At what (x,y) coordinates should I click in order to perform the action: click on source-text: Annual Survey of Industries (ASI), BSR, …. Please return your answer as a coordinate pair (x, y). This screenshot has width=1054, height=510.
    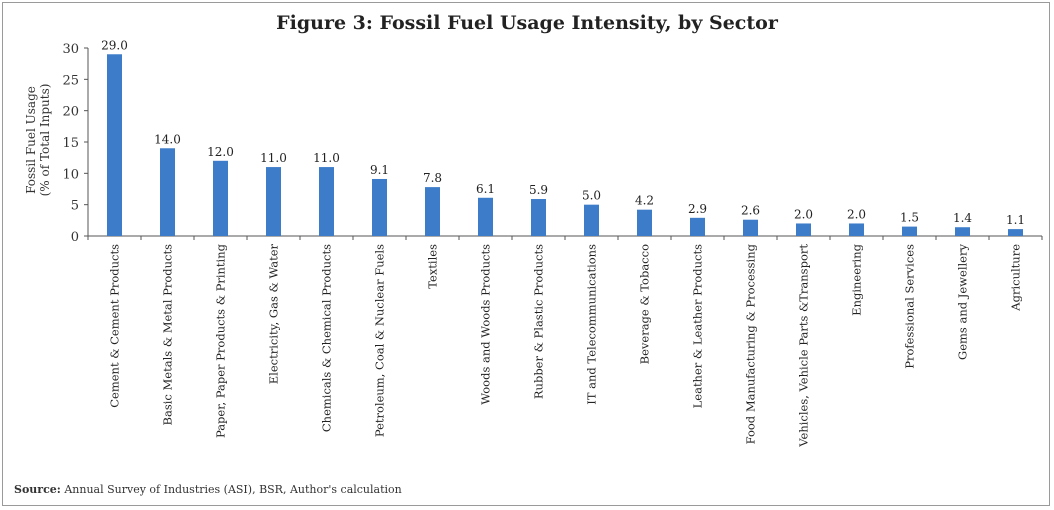
    Looking at the image, I should click on (231, 489).